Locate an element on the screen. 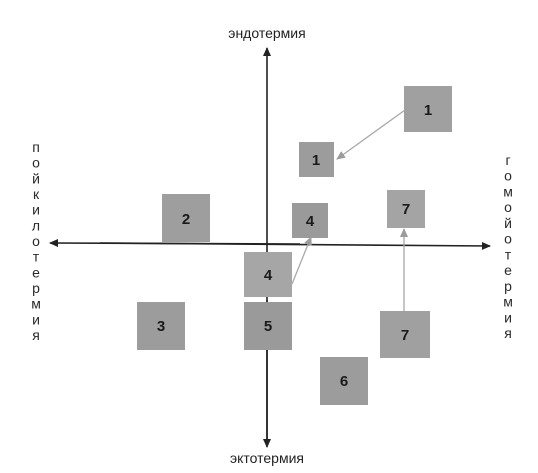 The width and height of the screenshot is (538, 473). left-label-letter: е is located at coordinates (36, 272).